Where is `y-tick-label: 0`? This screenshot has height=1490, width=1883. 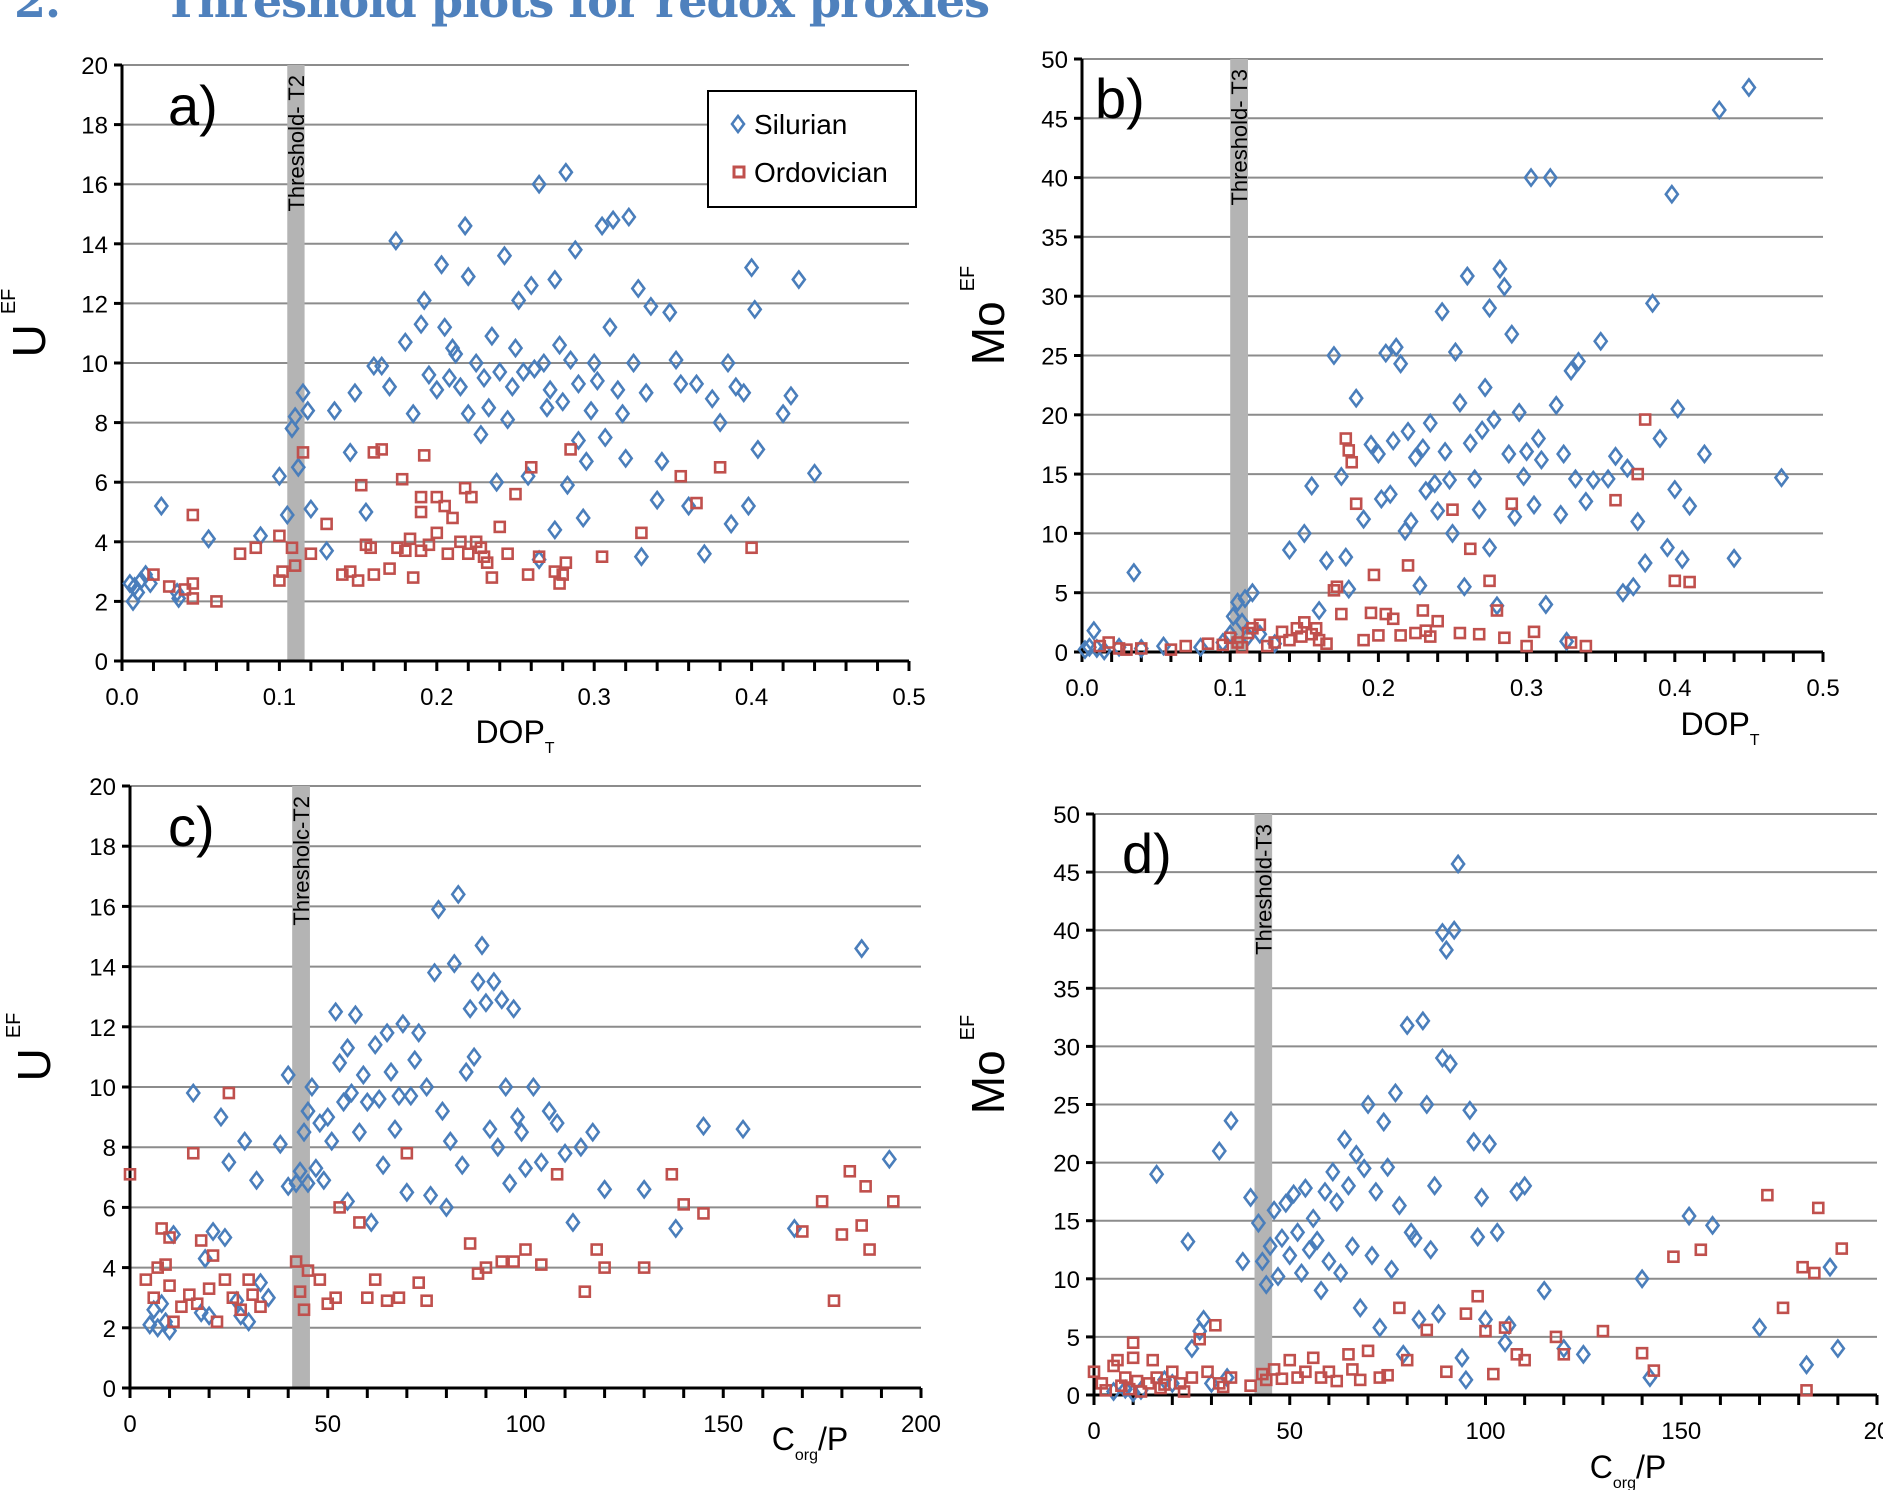 y-tick-label: 0 is located at coordinates (101, 662).